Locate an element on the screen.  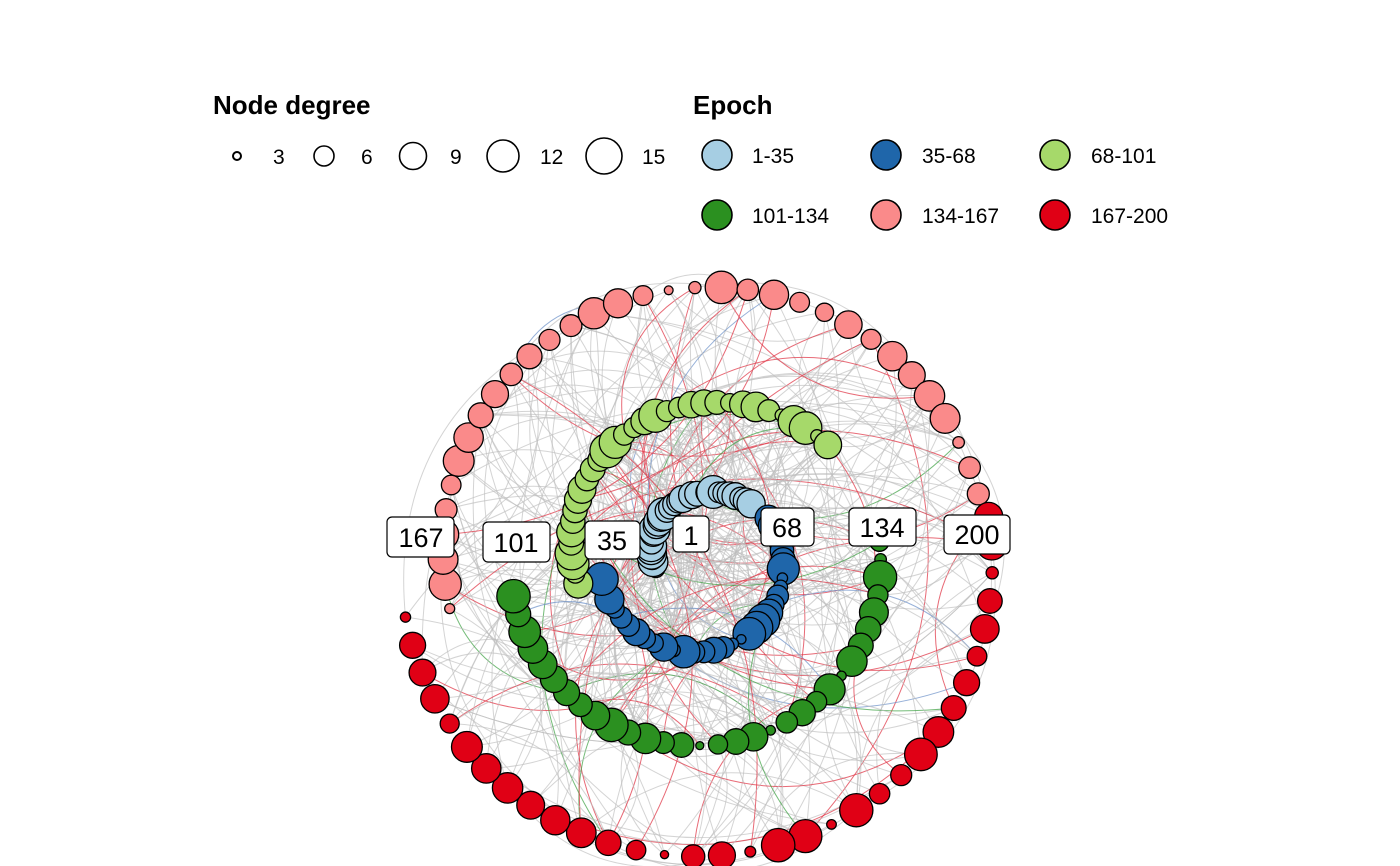
epoch-tag-35-label: 35 is located at coordinates (612, 541).